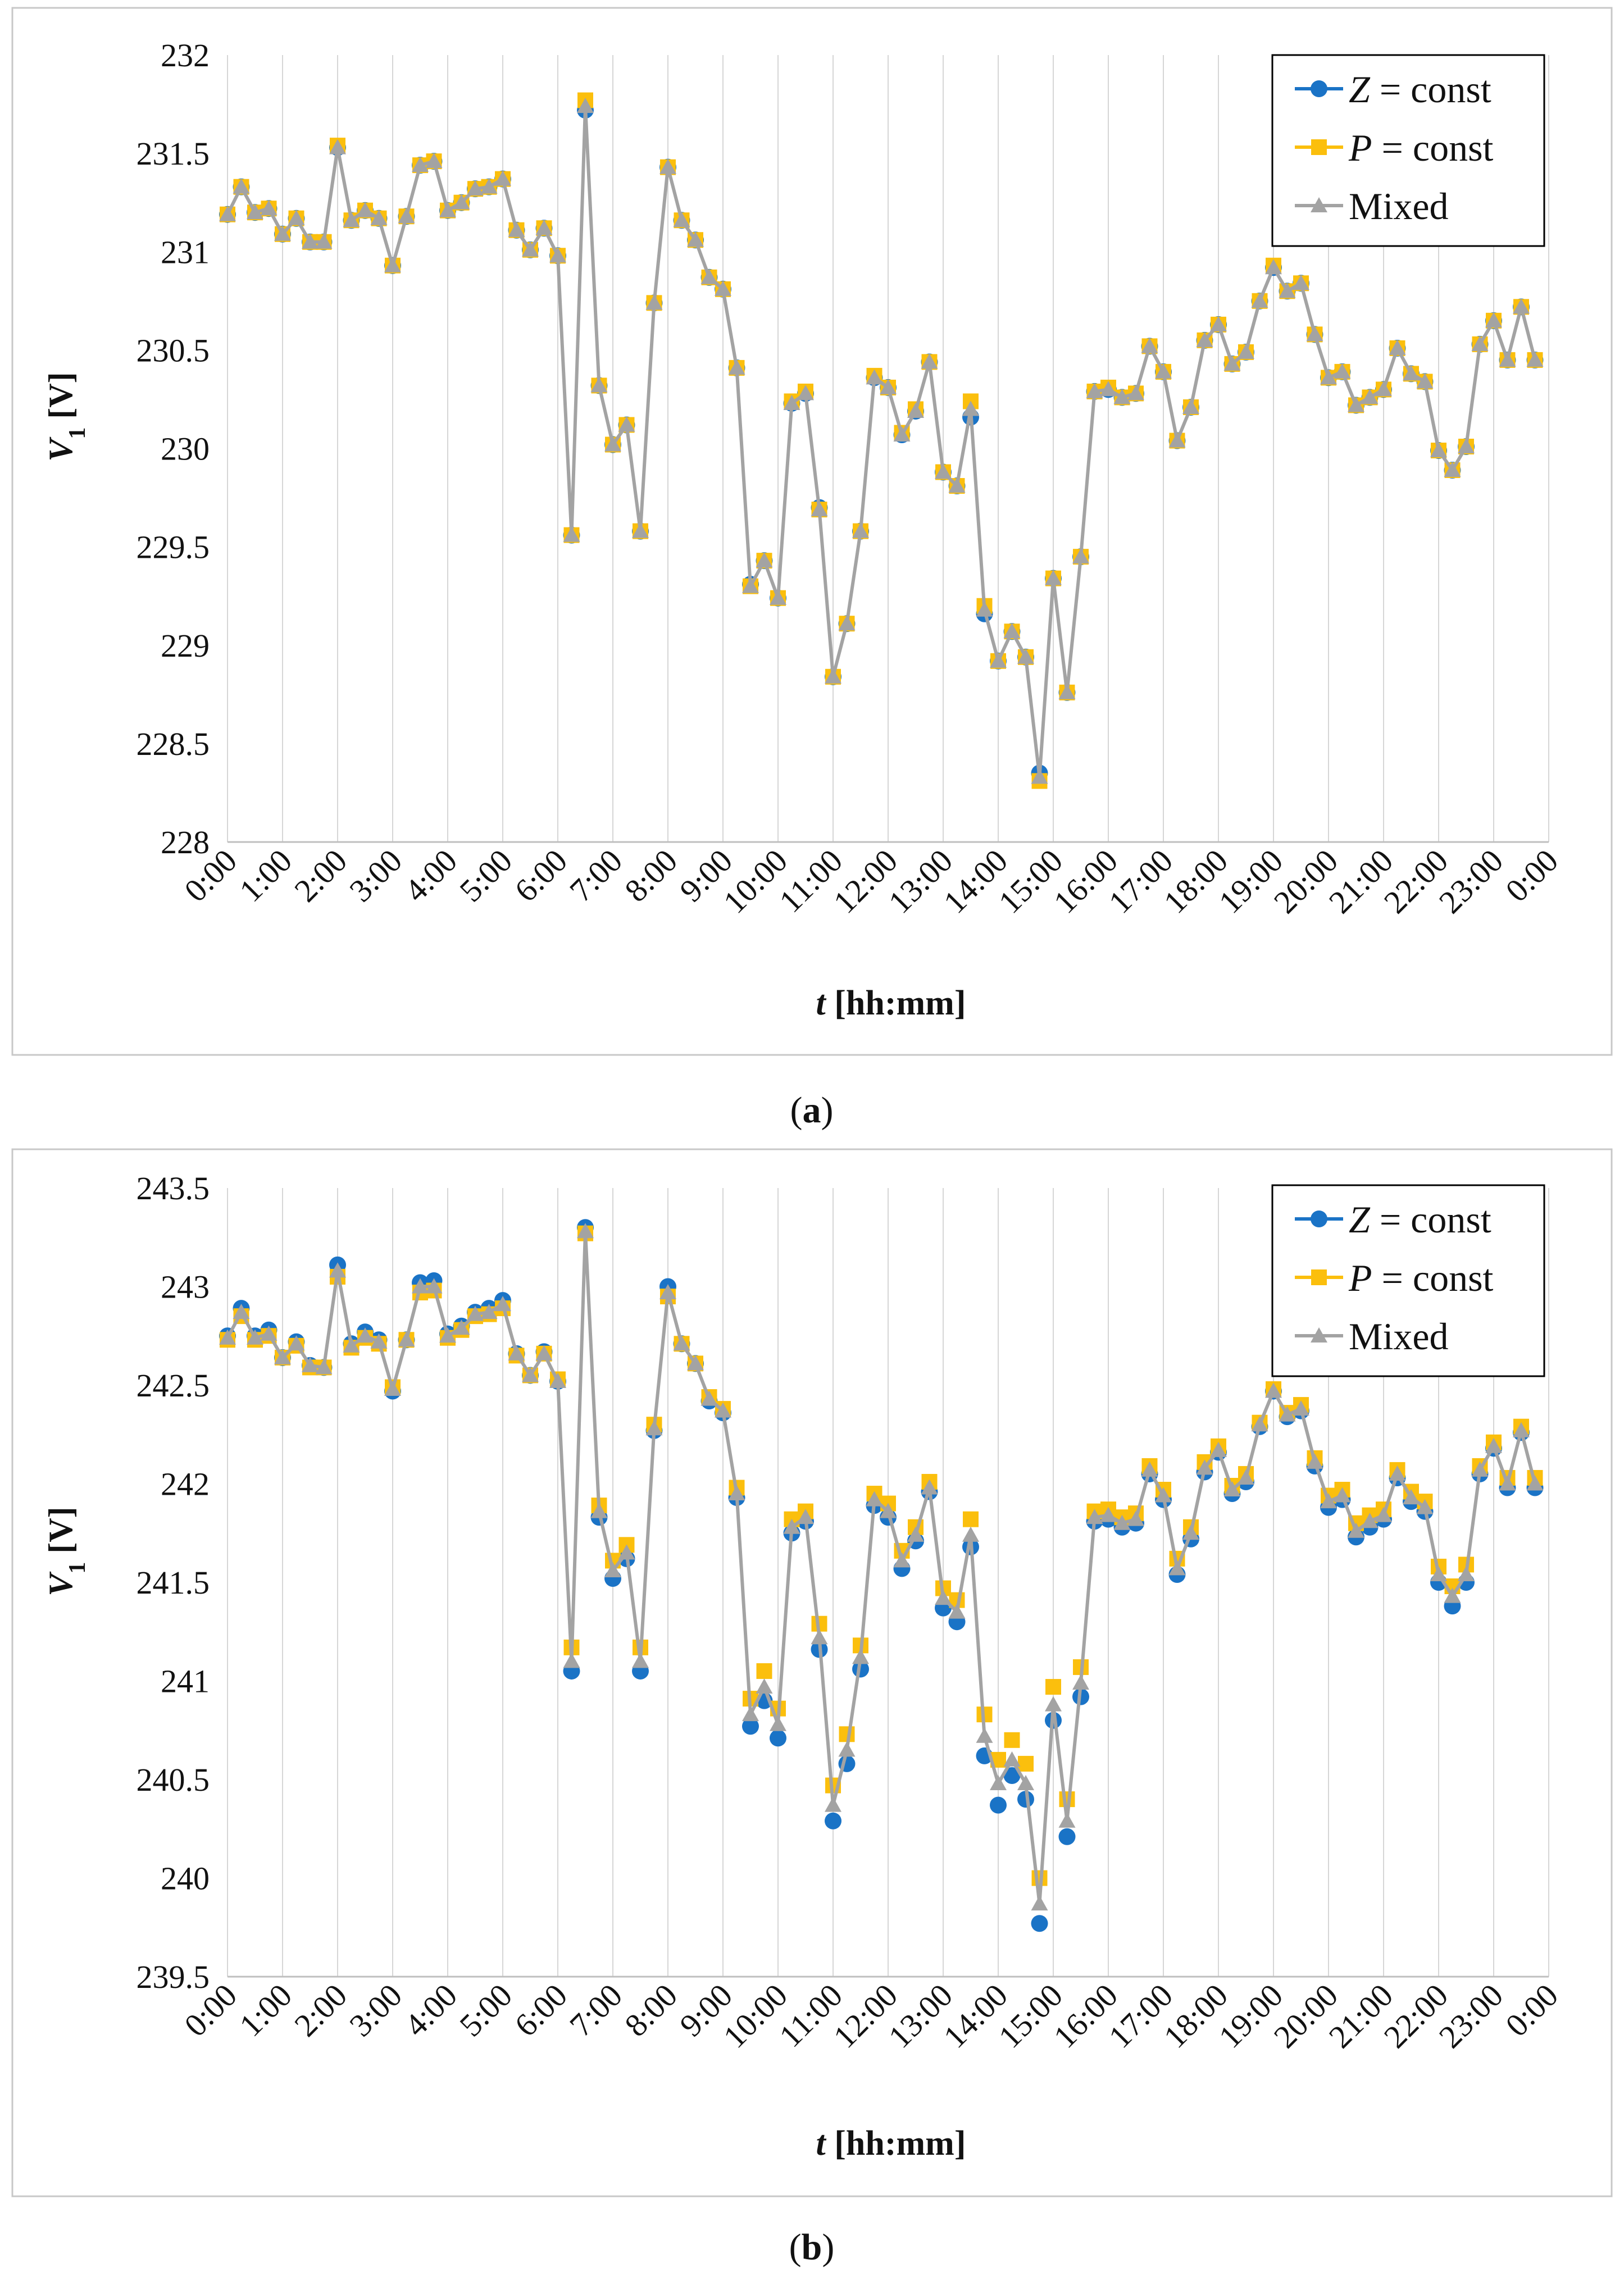 The image size is (1624, 2280). Describe the element at coordinates (173, 1386) in the screenshot. I see `chart-b-y-tick-label: 242.5` at that location.